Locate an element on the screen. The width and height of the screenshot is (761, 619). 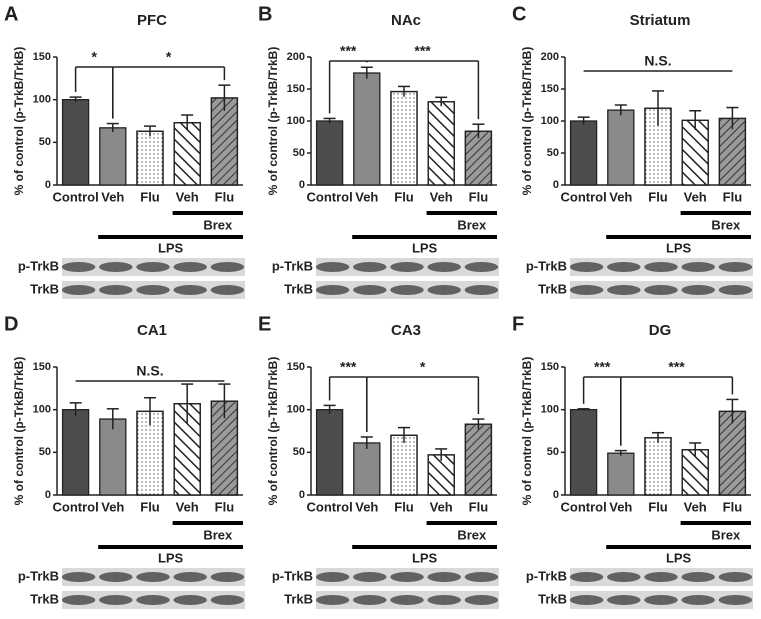
chart-title: PFC is located at coordinates (152, 20).